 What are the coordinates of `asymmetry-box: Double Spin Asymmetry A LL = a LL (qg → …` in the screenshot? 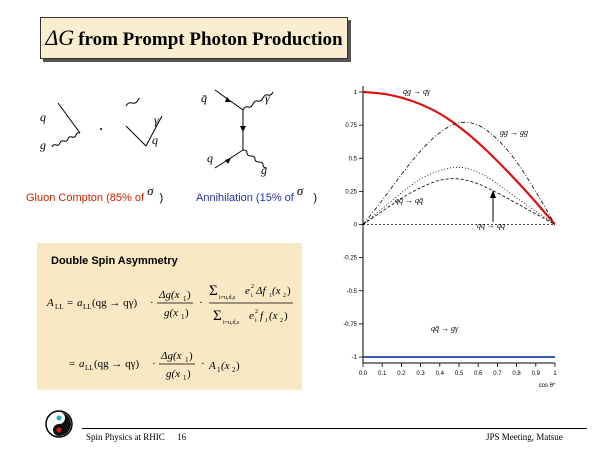 It's located at (169, 316).